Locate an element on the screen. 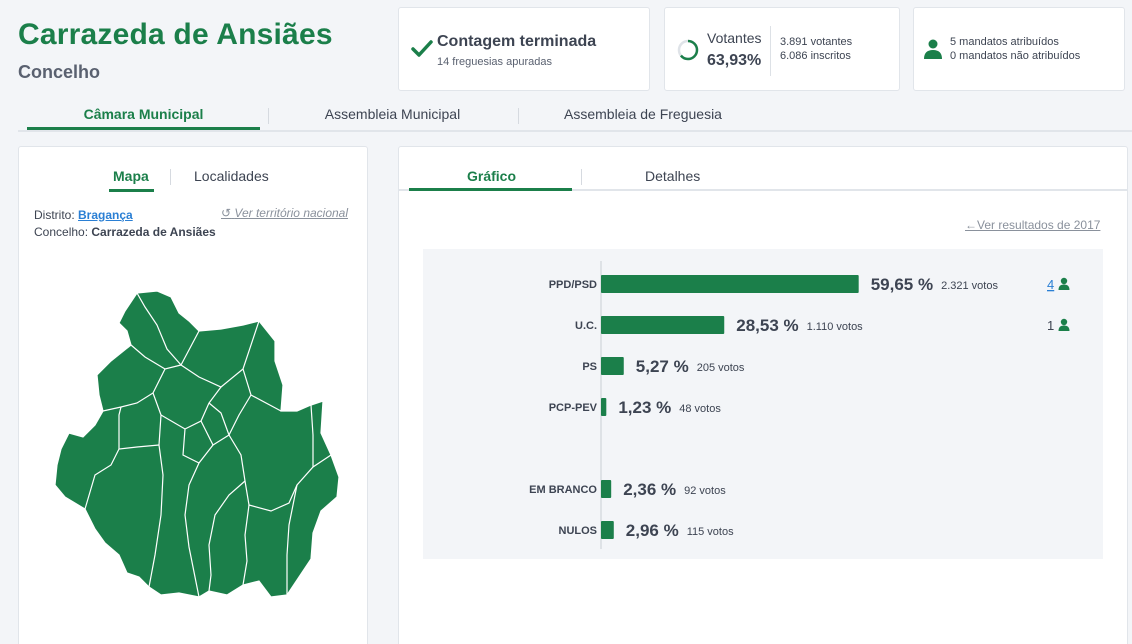 The image size is (1132, 644). votes-label: 48 votos is located at coordinates (700, 409).